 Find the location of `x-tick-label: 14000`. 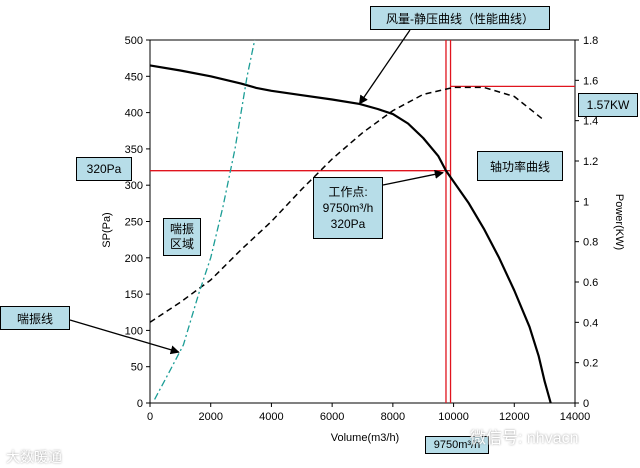

x-tick-label: 14000 is located at coordinates (575, 417).